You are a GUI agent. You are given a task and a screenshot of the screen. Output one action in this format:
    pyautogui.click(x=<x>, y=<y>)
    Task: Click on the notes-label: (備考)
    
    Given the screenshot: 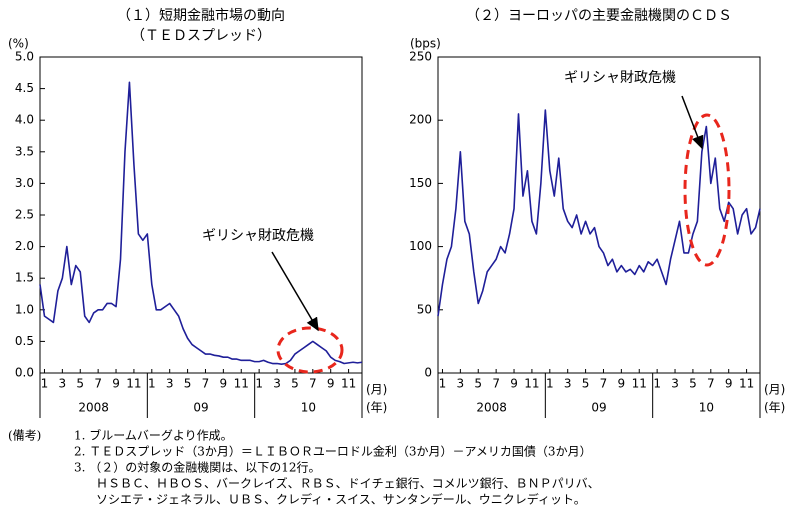 What is the action you would take?
    pyautogui.click(x=24, y=435)
    